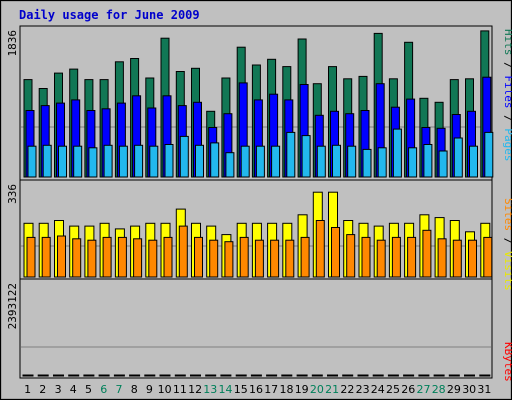  Describe the element at coordinates (507, 271) in the screenshot. I see `legend-visits: Visits` at that location.